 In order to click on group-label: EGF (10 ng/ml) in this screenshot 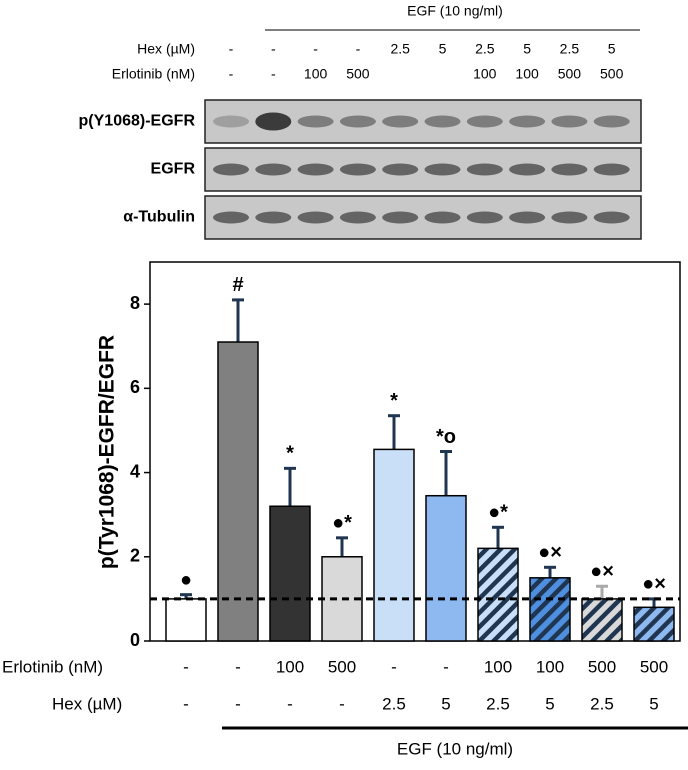, I will do `click(455, 748)`.